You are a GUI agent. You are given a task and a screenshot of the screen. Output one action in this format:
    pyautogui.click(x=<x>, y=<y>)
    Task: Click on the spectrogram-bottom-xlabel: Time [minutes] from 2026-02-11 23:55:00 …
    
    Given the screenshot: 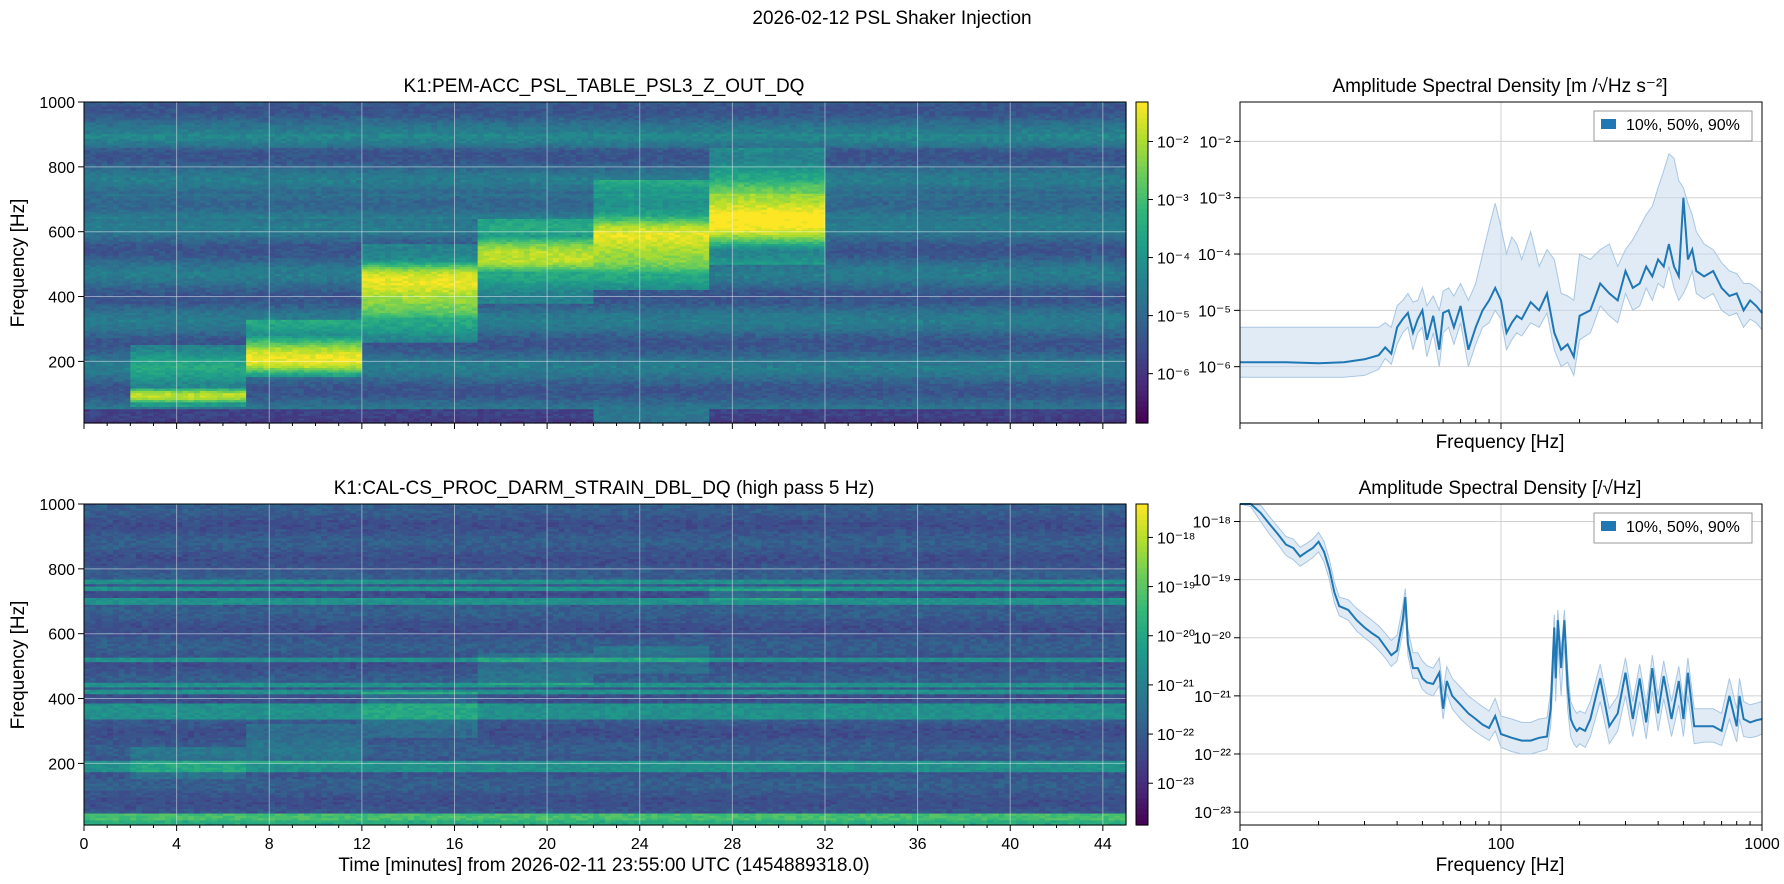 What is the action you would take?
    pyautogui.click(x=603, y=865)
    